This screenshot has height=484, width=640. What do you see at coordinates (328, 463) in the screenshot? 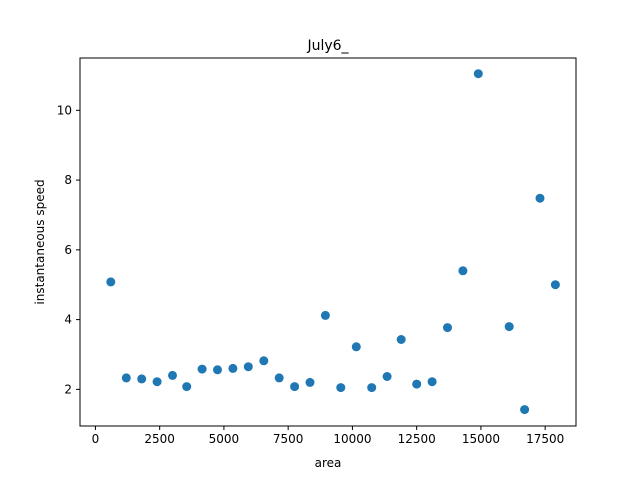
I see `x-axis-label: area` at bounding box center [328, 463].